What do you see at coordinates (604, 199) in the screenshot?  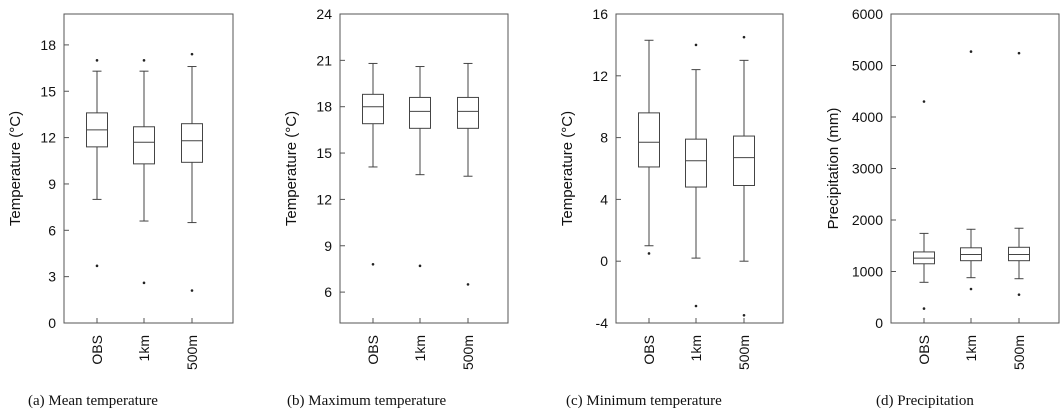 I see `y-tick-label: 4` at bounding box center [604, 199].